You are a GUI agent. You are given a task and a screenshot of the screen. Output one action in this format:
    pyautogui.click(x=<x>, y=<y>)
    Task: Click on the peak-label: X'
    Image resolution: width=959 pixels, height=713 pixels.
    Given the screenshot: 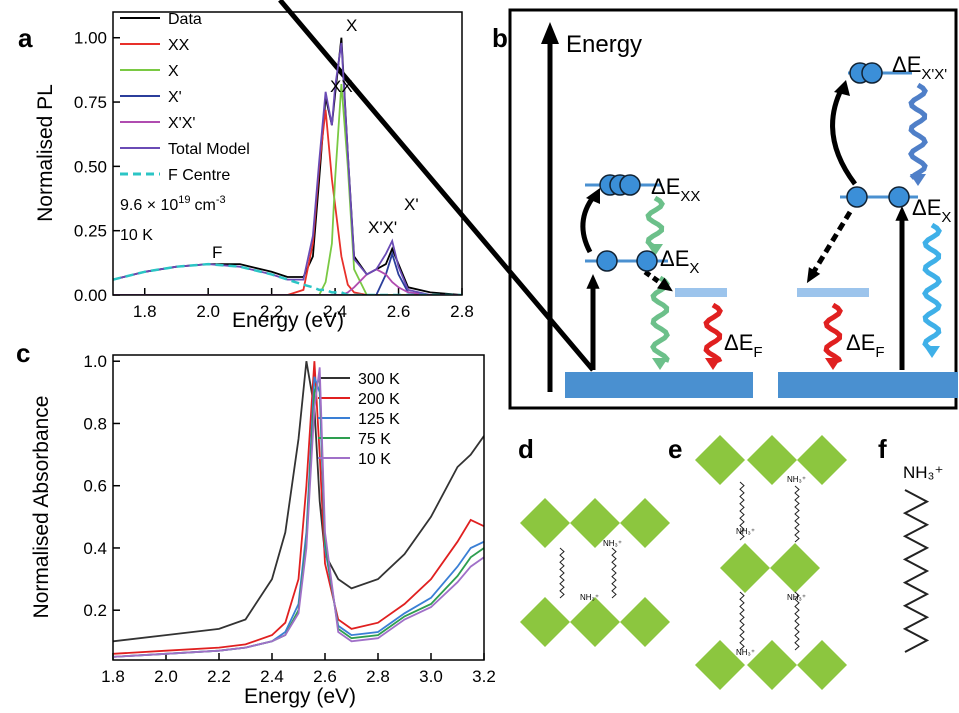 What is the action you would take?
    pyautogui.click(x=411, y=204)
    